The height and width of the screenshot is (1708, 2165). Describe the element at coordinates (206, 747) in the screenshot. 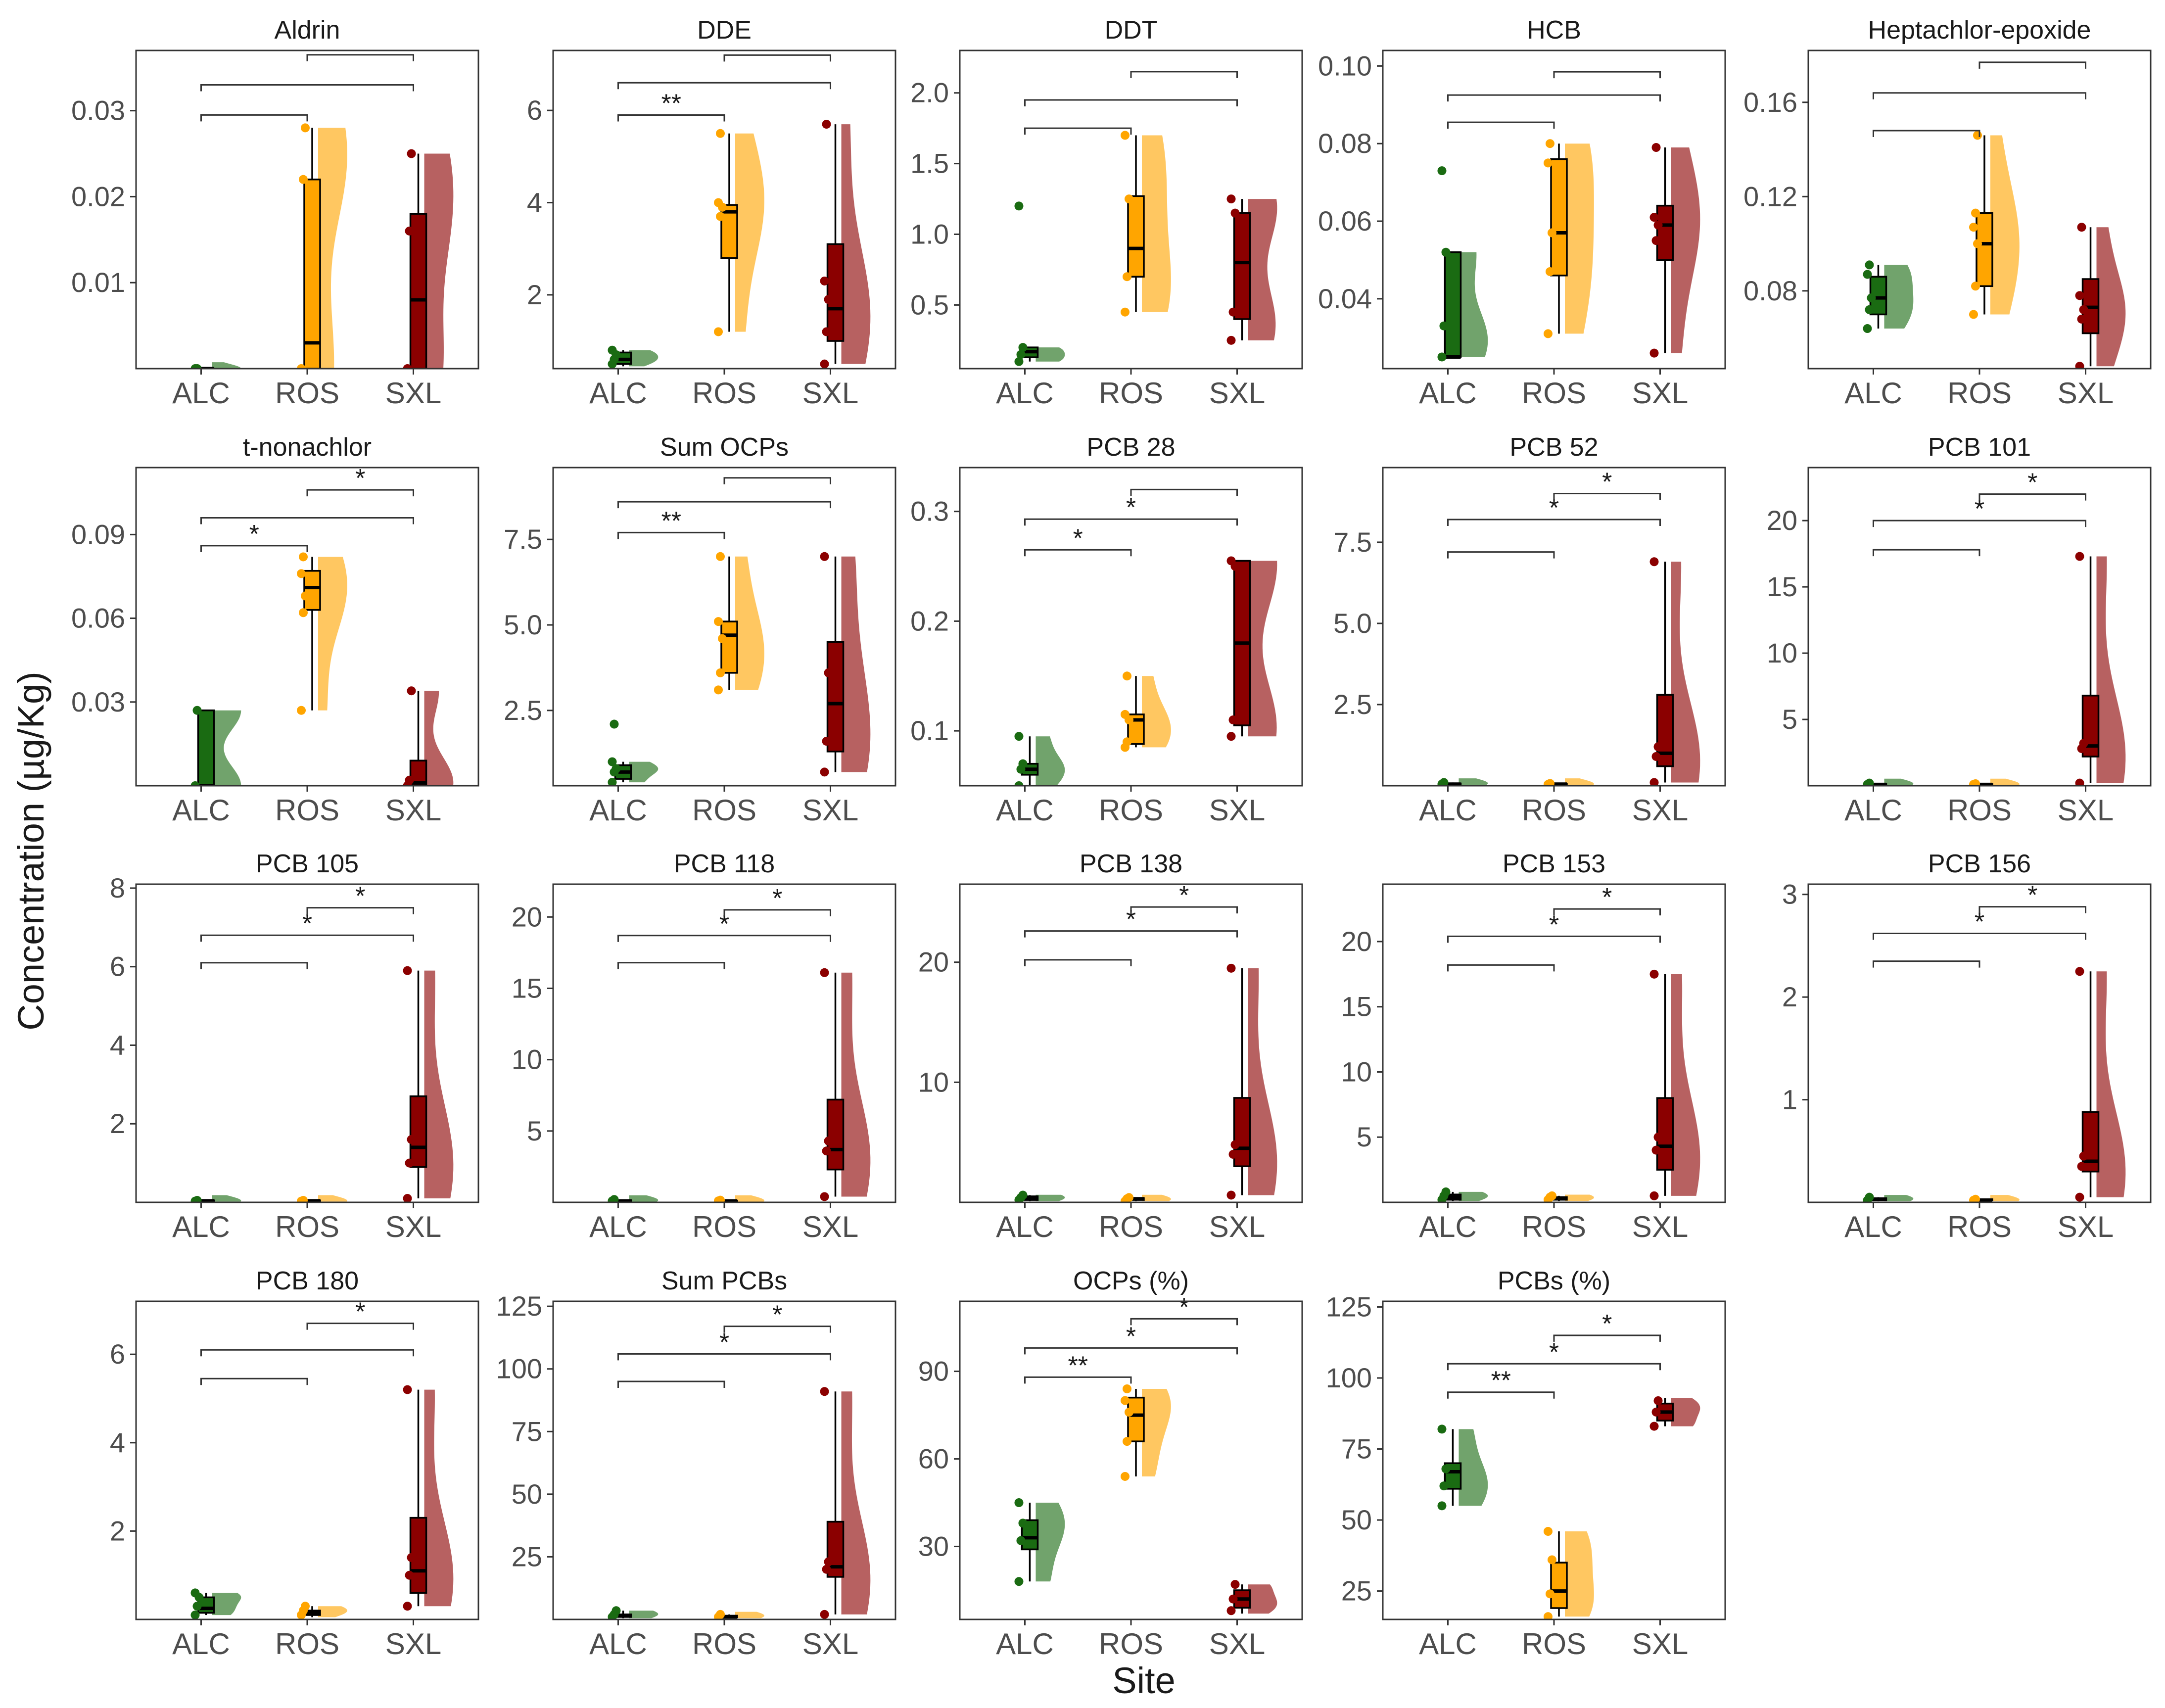

I see `box-alc` at that location.